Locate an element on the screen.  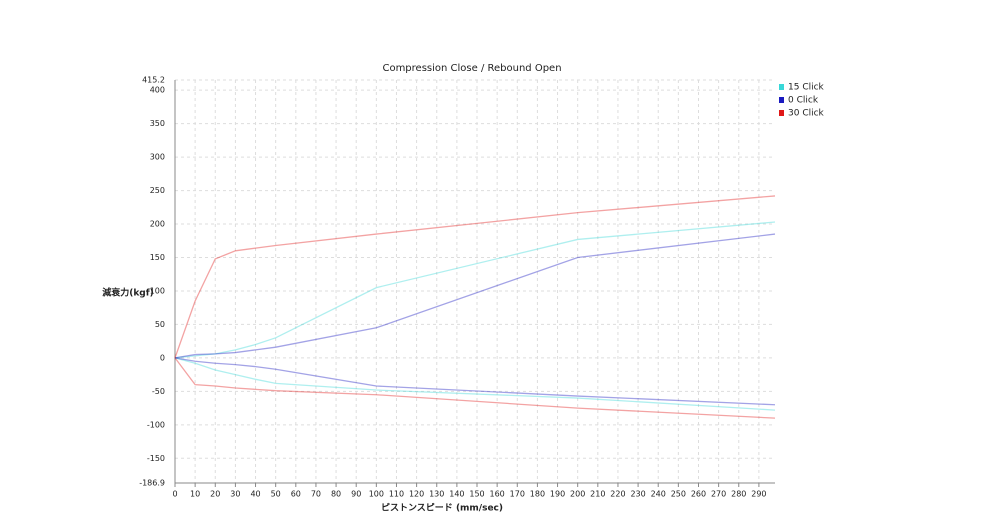
y-tick-label: -100 is located at coordinates (156, 424).